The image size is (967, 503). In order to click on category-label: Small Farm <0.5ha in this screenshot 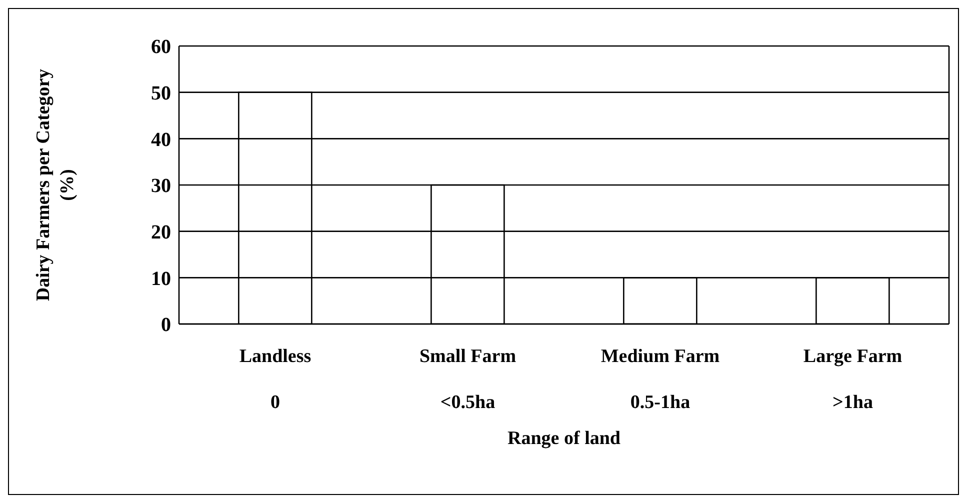, I will do `click(467, 379)`.